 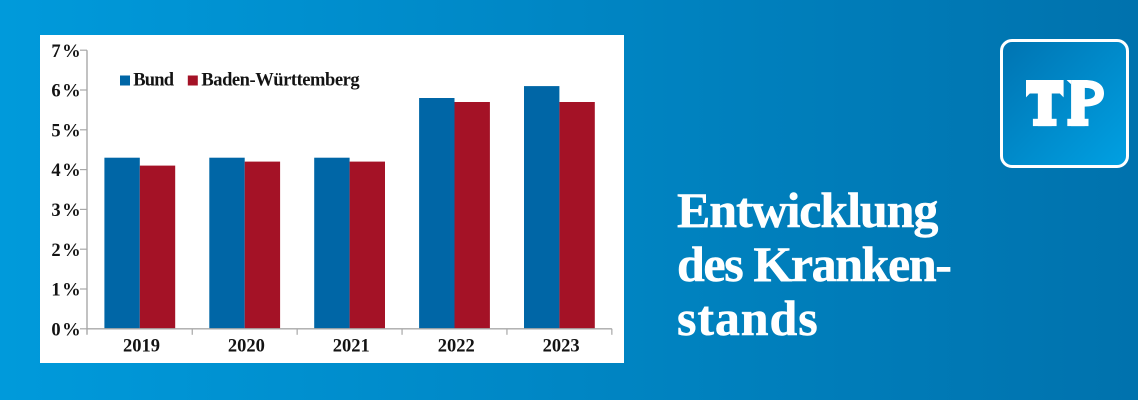 What do you see at coordinates (65, 92) in the screenshot?
I see `svg-text: 6 %` at bounding box center [65, 92].